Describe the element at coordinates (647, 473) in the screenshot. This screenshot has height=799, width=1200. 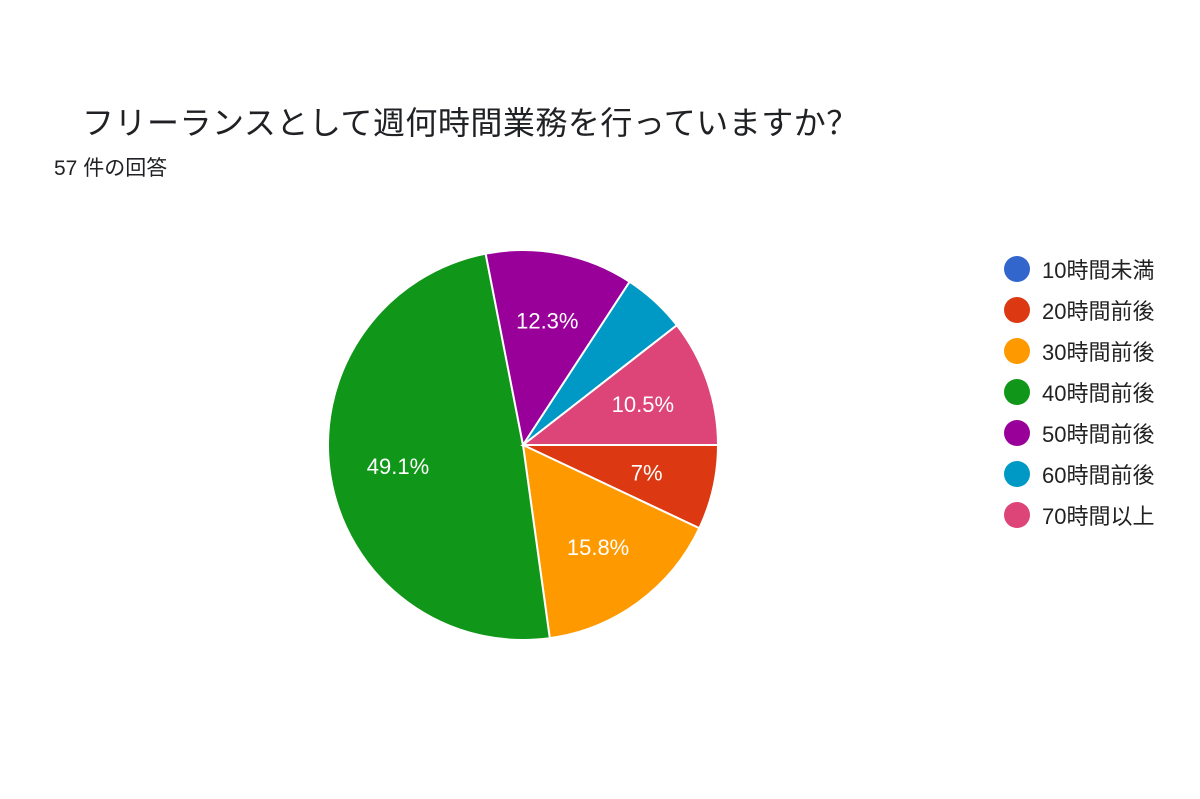
I see `slice-percent-label: 7%` at that location.